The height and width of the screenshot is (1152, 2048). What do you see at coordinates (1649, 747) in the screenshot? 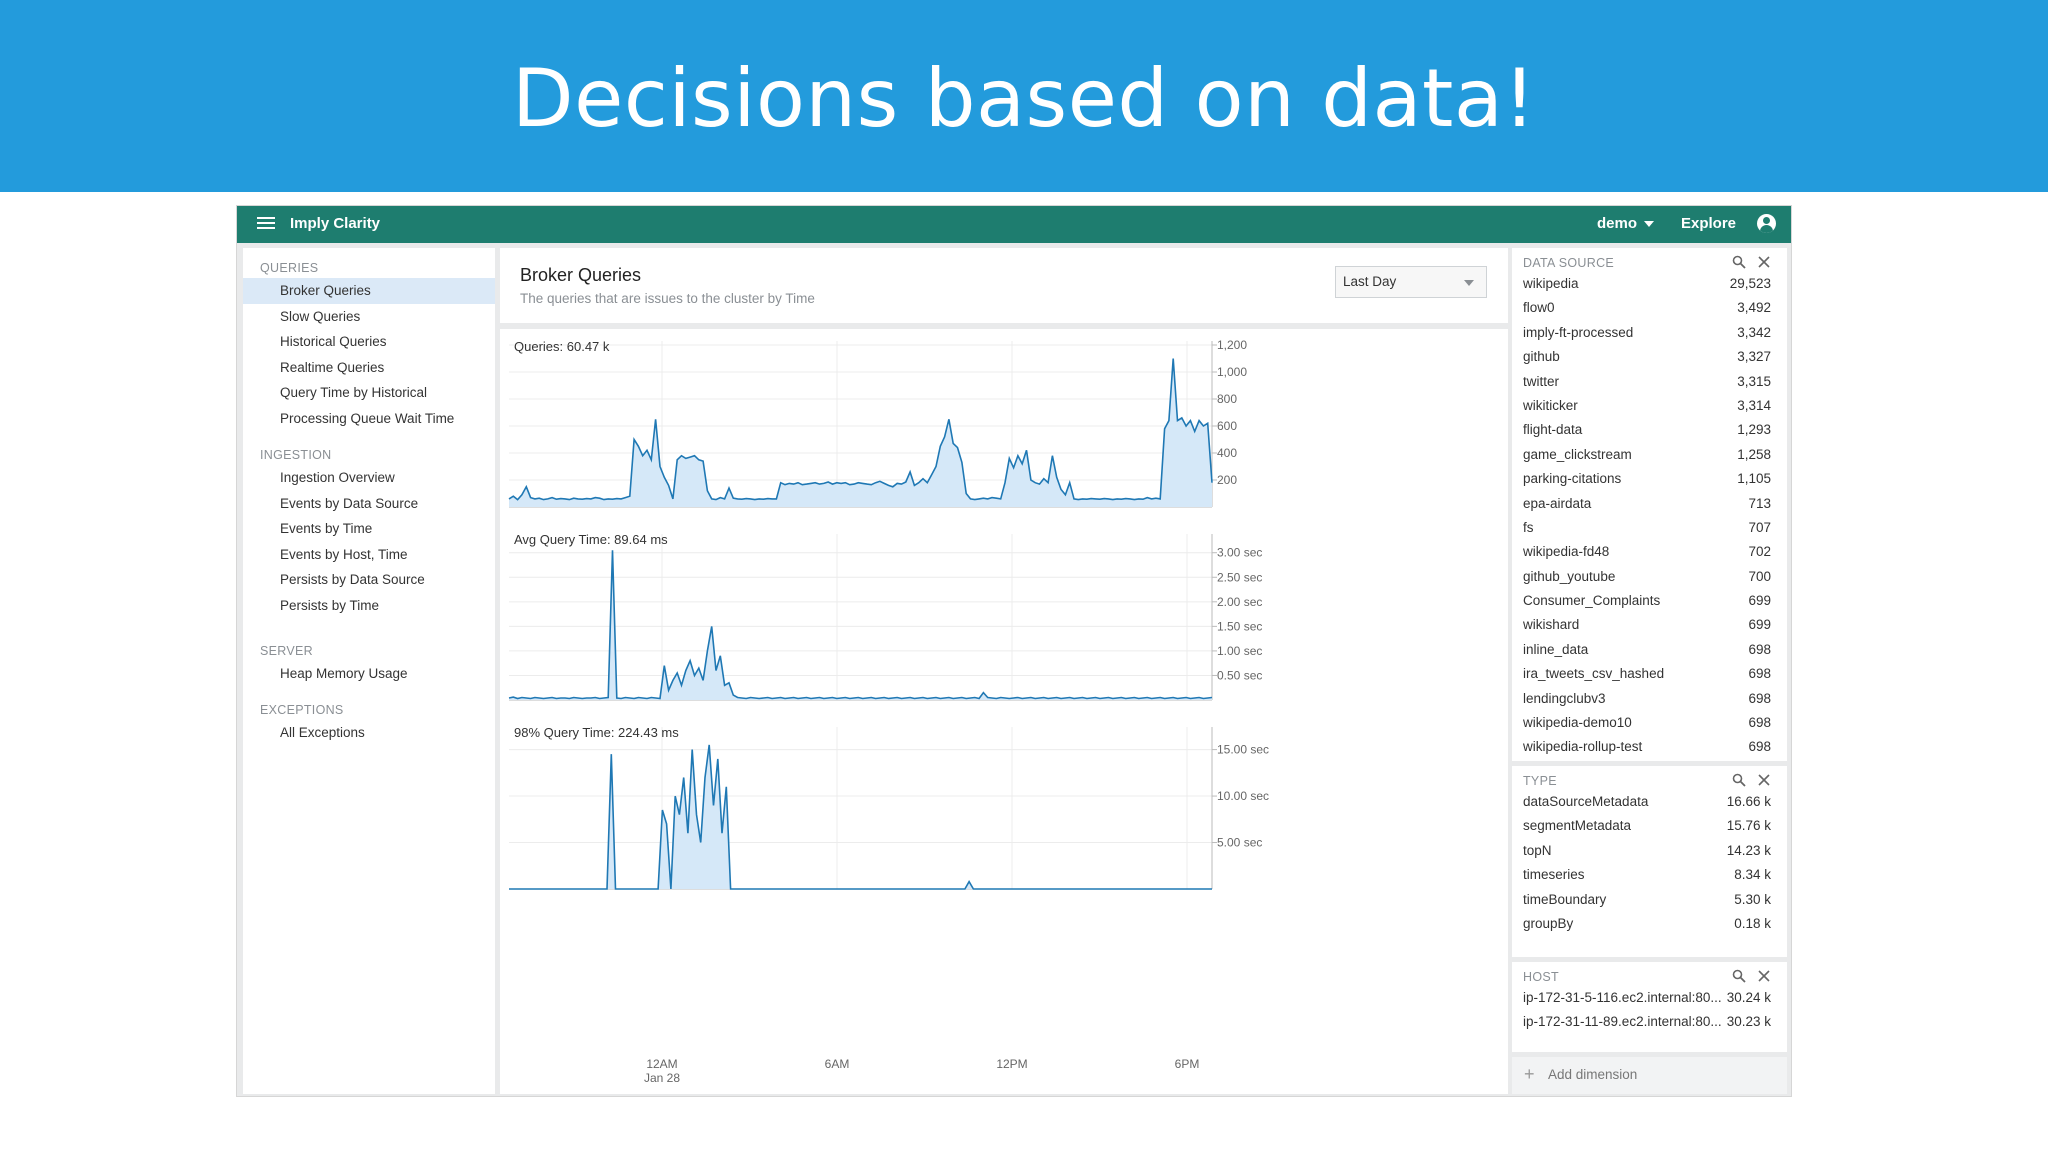
I see `dimension-row: wikipedia-rollup-test 698` at bounding box center [1649, 747].